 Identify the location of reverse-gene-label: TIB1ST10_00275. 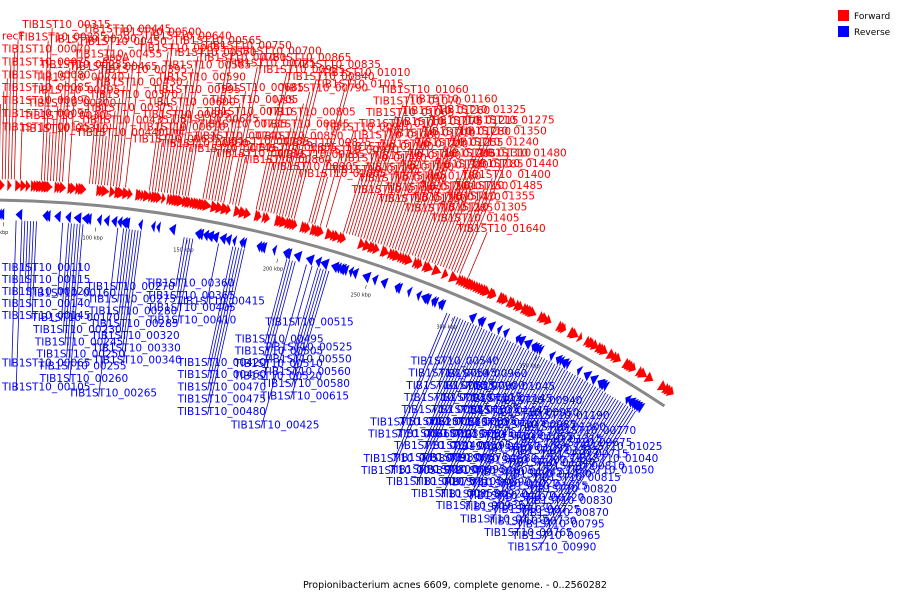
(132, 299).